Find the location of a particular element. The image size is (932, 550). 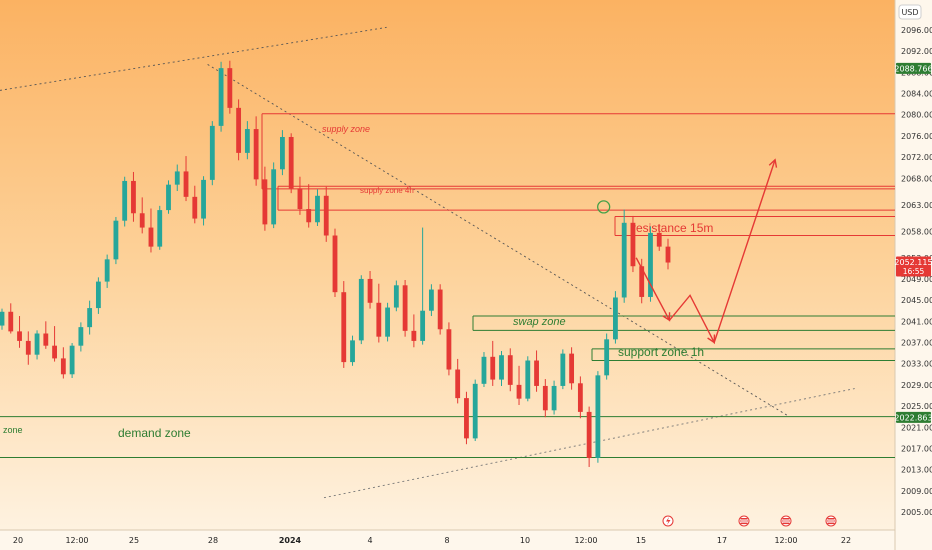

price-tick-label: 2076.000 is located at coordinates (916, 136).